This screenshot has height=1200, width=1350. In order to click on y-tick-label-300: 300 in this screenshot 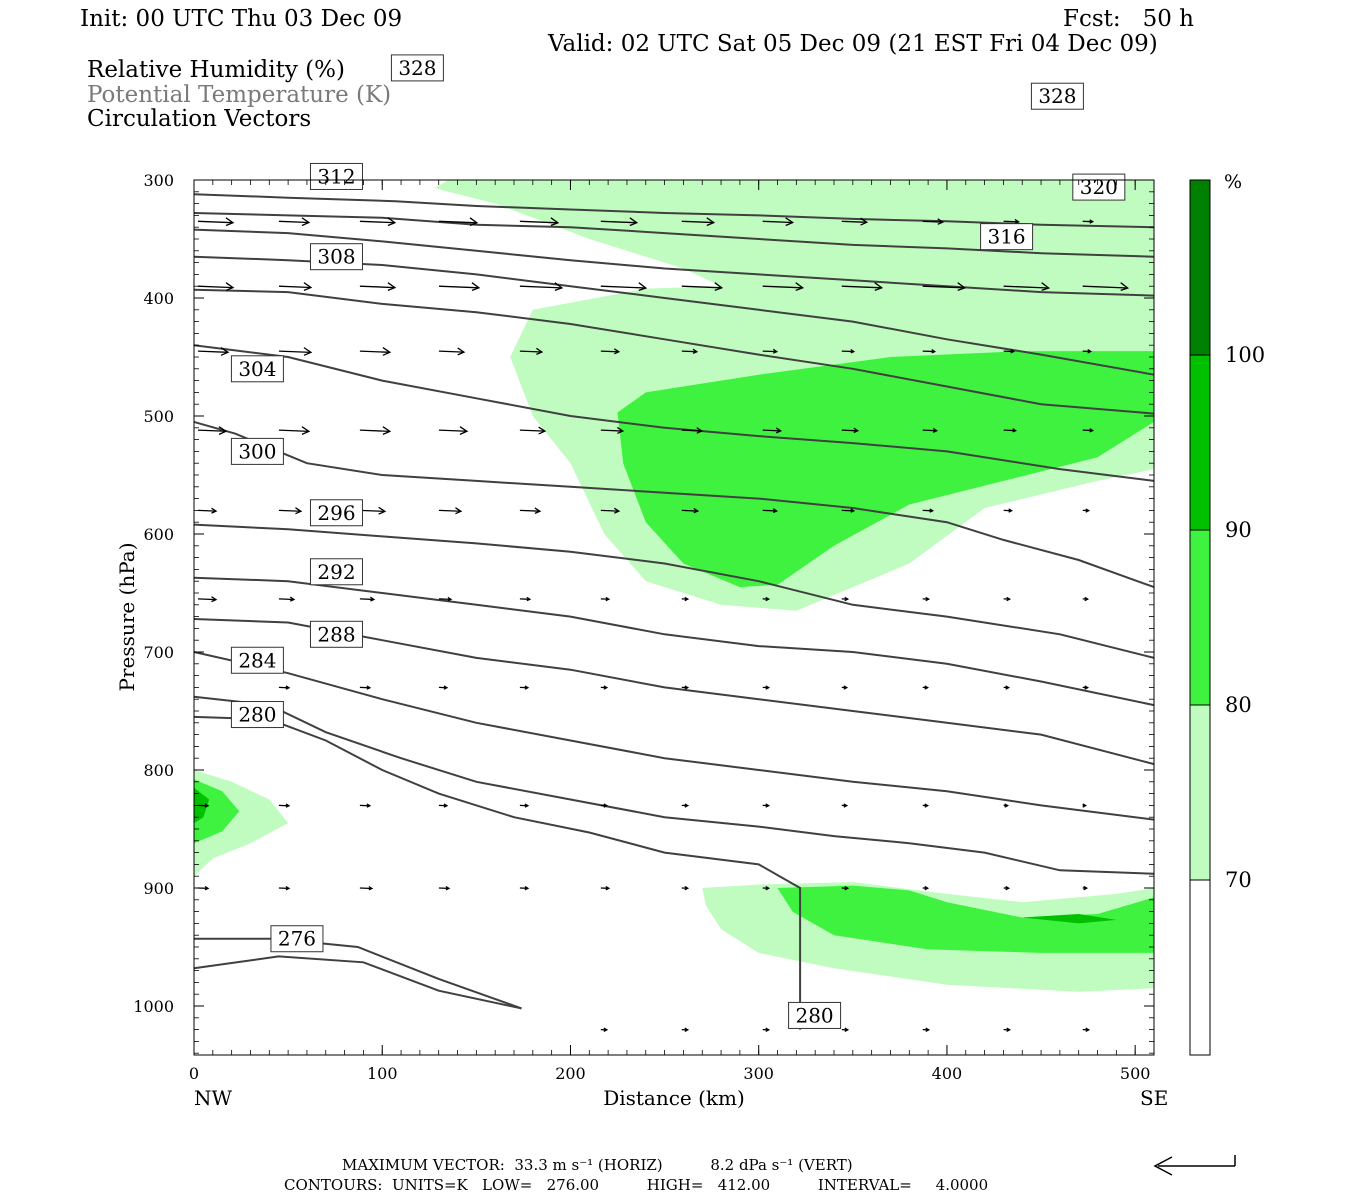, I will do `click(158, 180)`.